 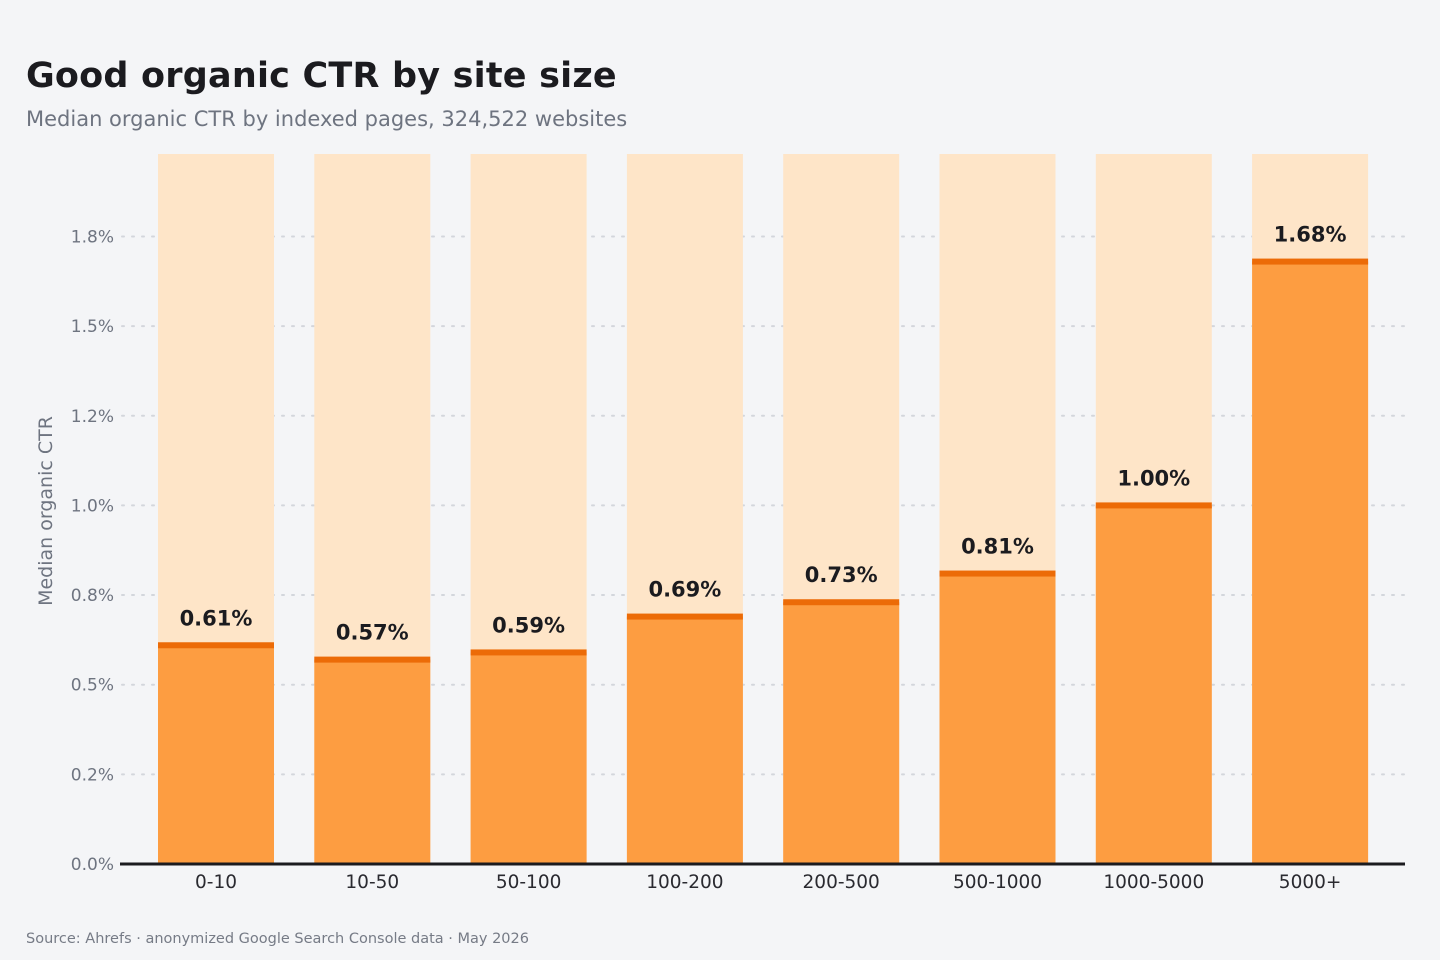 What do you see at coordinates (372, 633) in the screenshot?
I see `value-label: 0.57%` at bounding box center [372, 633].